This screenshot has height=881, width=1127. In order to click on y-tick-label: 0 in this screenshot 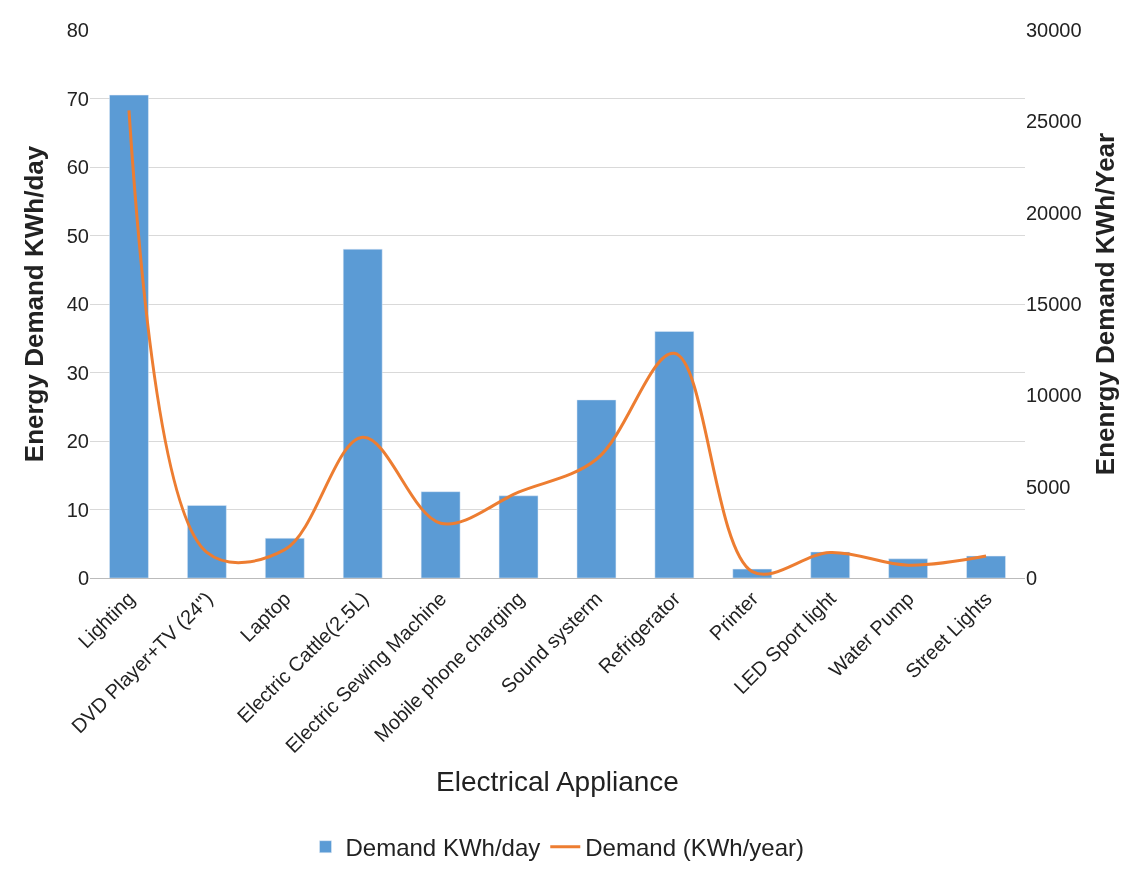, I will do `click(83, 578)`.